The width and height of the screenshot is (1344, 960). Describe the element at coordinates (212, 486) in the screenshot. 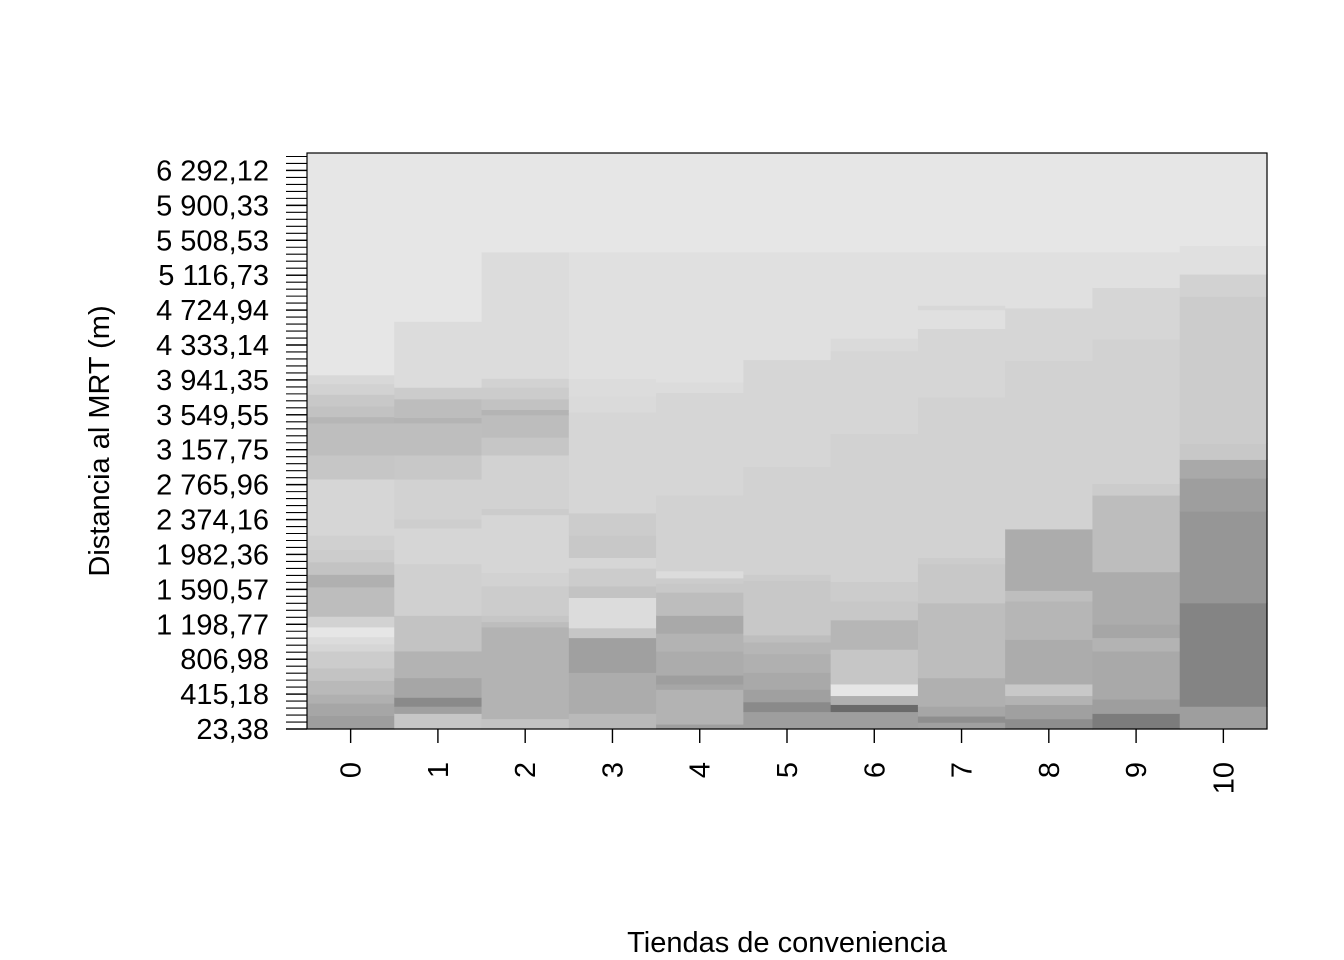

I see `y-tick-label: 2 765,96` at that location.